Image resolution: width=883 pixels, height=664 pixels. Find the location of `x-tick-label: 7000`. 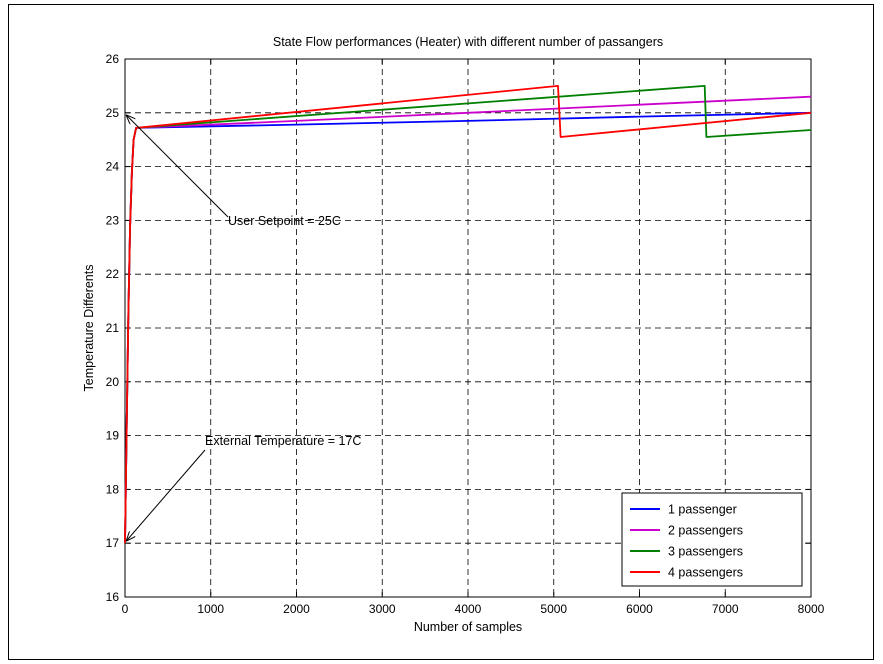

x-tick-label: 7000 is located at coordinates (725, 609).